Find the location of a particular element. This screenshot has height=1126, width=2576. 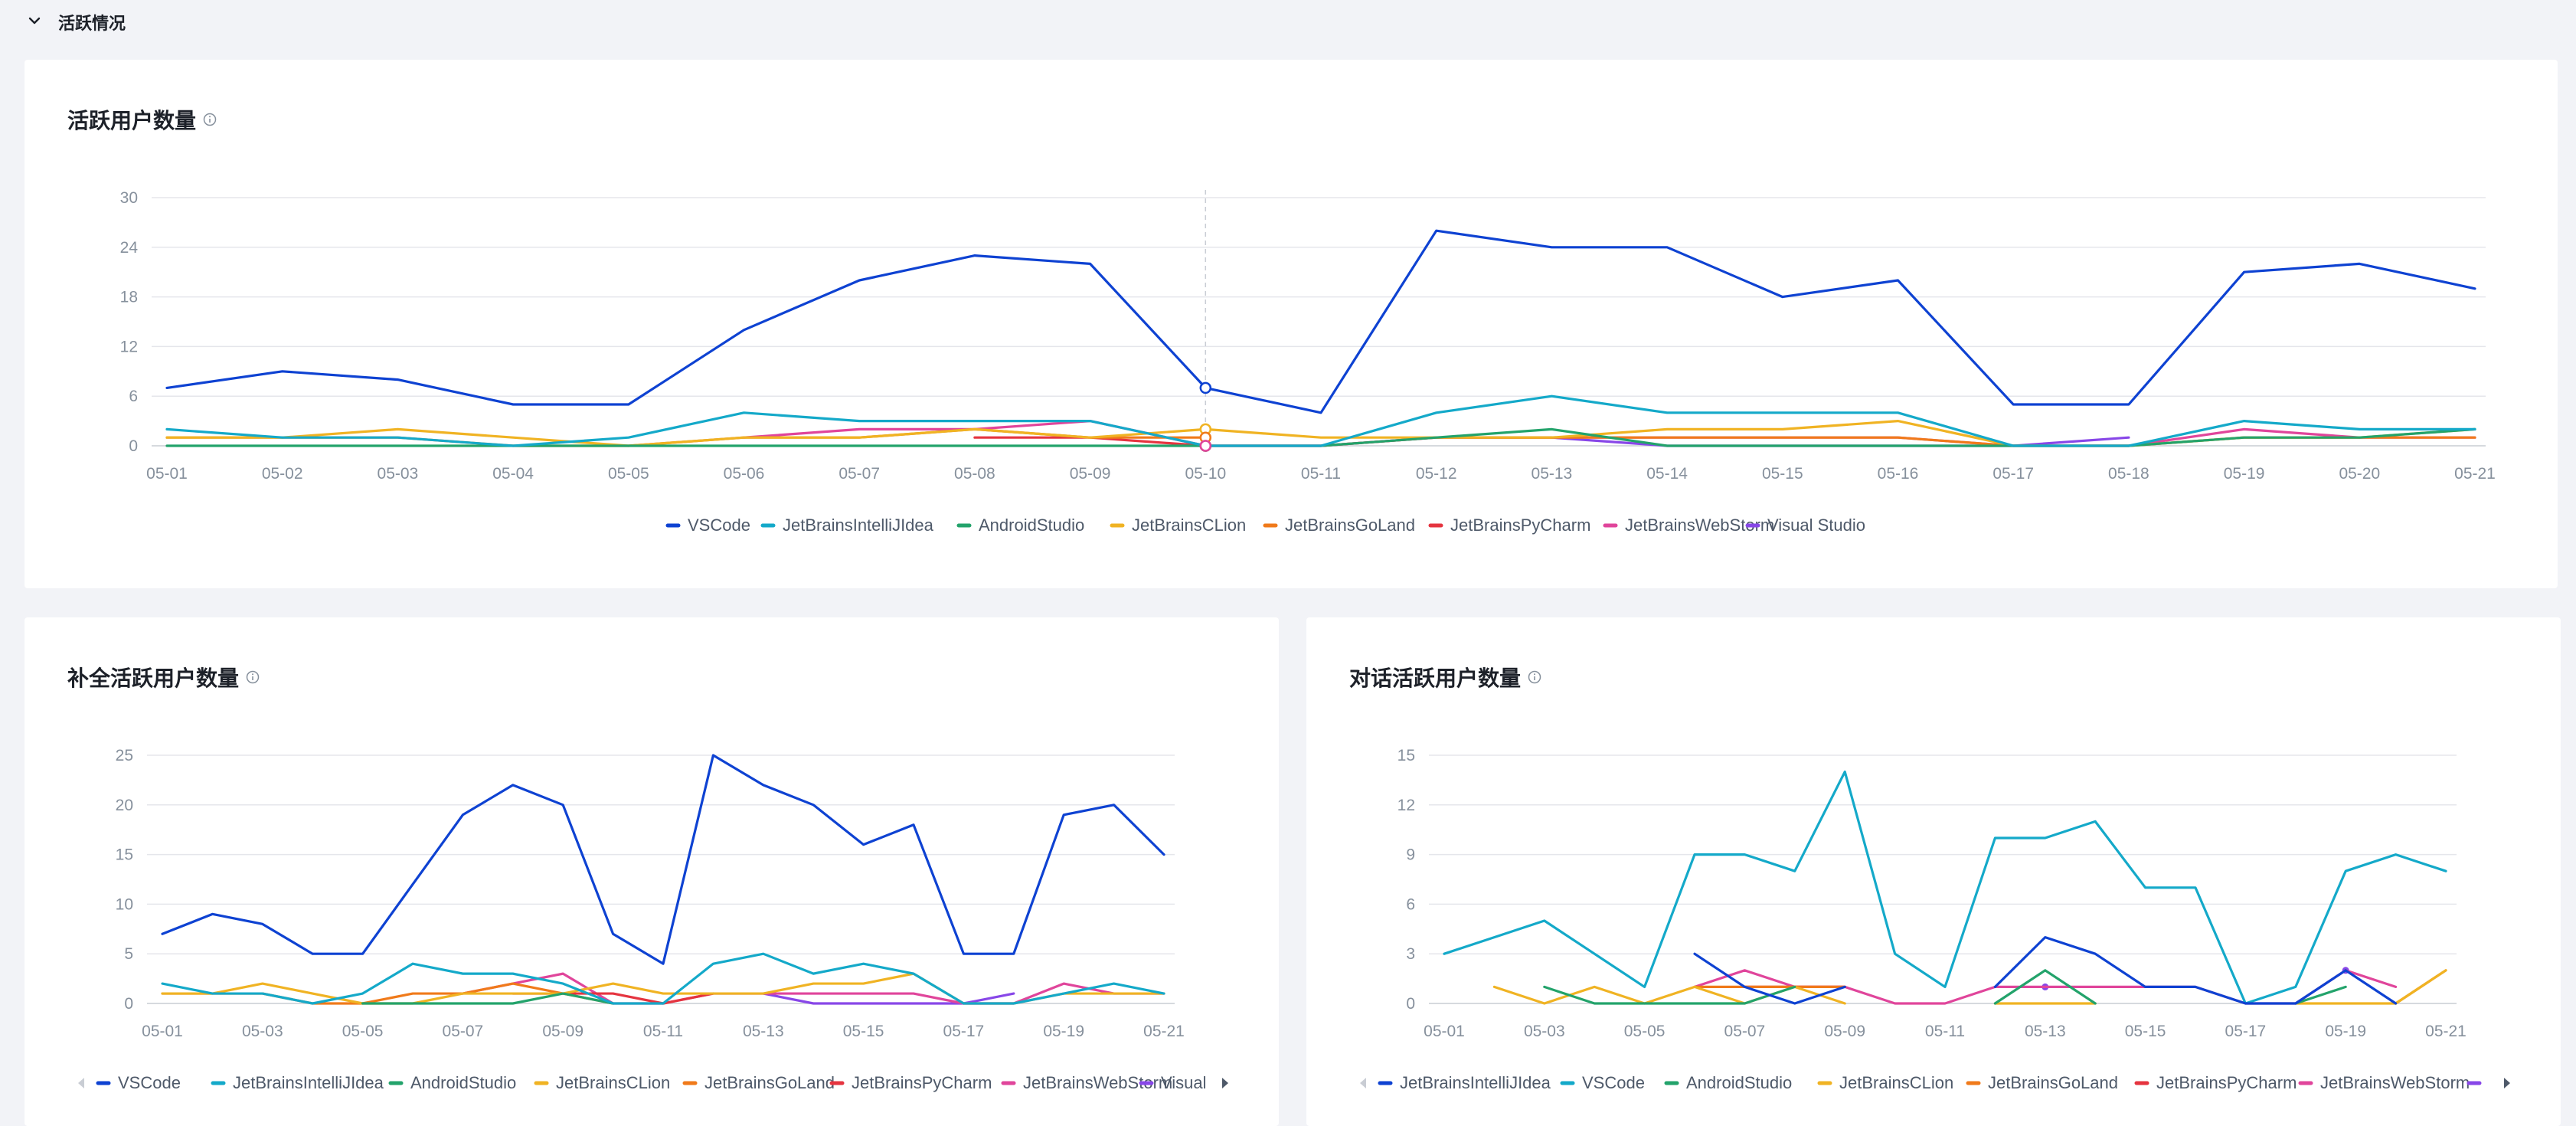

legend-label: JetBrainsCLion is located at coordinates (613, 1082).